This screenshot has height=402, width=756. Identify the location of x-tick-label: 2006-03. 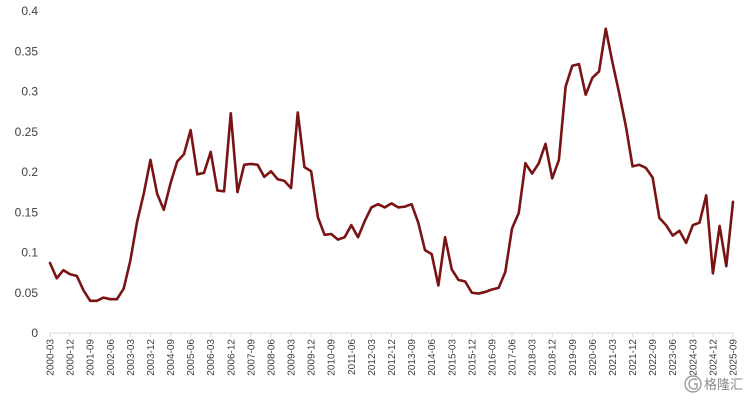
(211, 357).